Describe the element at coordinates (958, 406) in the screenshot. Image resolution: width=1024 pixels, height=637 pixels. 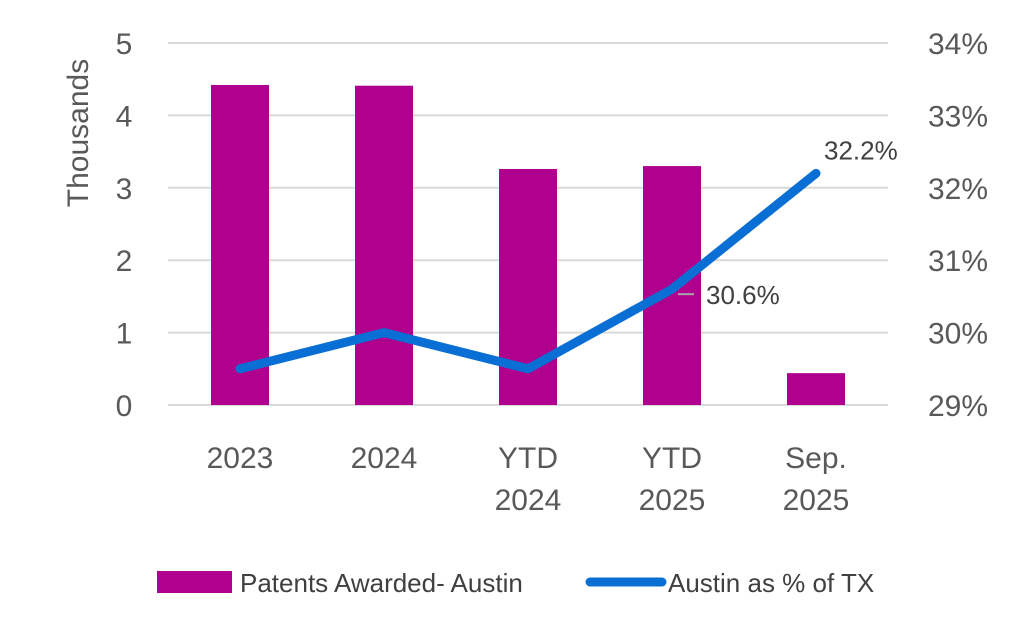
I see `y2-tick-label: 29%` at that location.